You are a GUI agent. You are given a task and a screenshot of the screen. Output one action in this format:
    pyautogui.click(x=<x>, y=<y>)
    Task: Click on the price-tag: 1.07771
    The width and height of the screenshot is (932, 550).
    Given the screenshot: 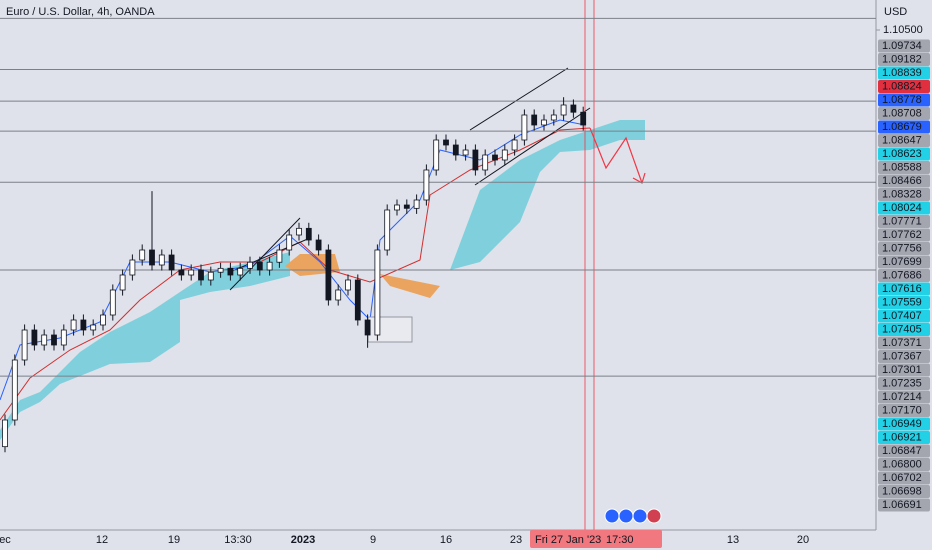 What is the action you would take?
    pyautogui.click(x=904, y=221)
    